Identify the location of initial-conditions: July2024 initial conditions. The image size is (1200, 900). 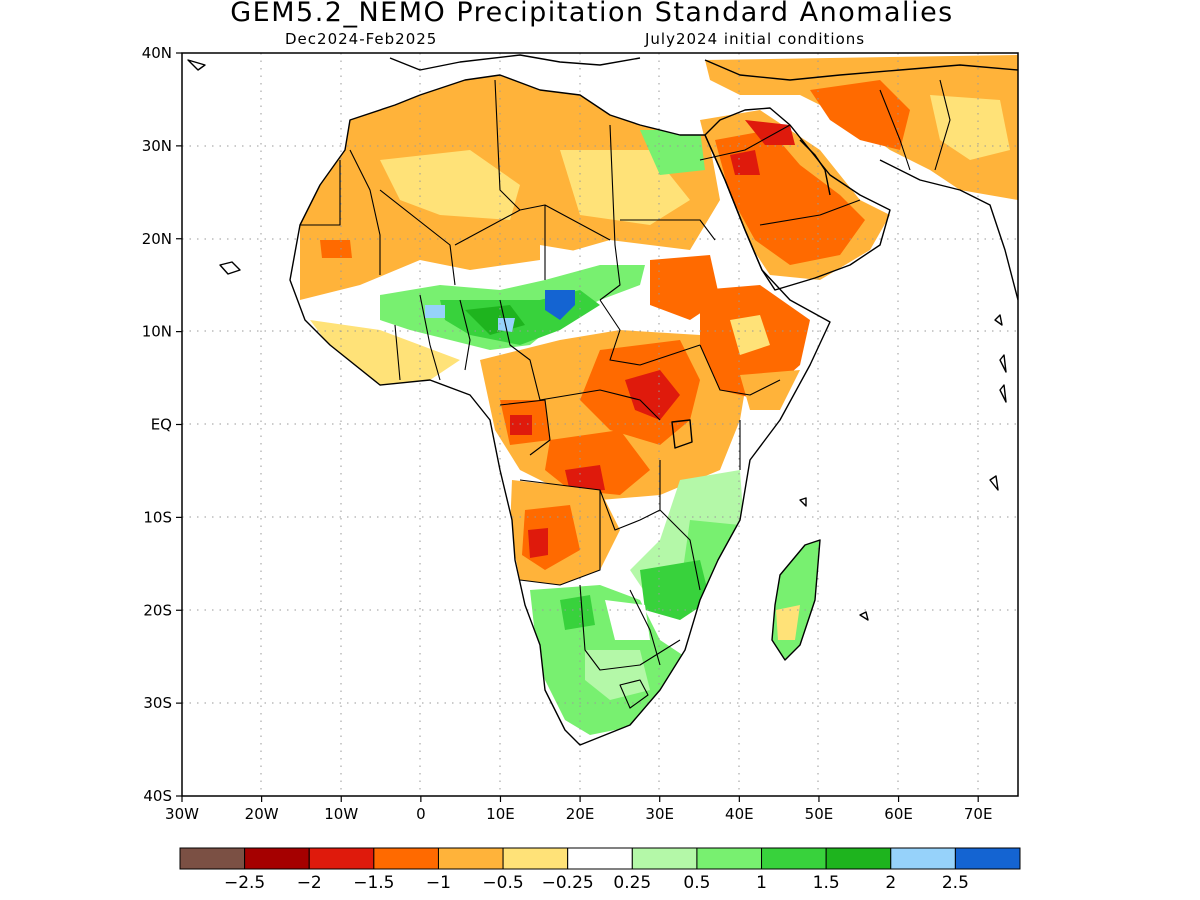
(754, 39).